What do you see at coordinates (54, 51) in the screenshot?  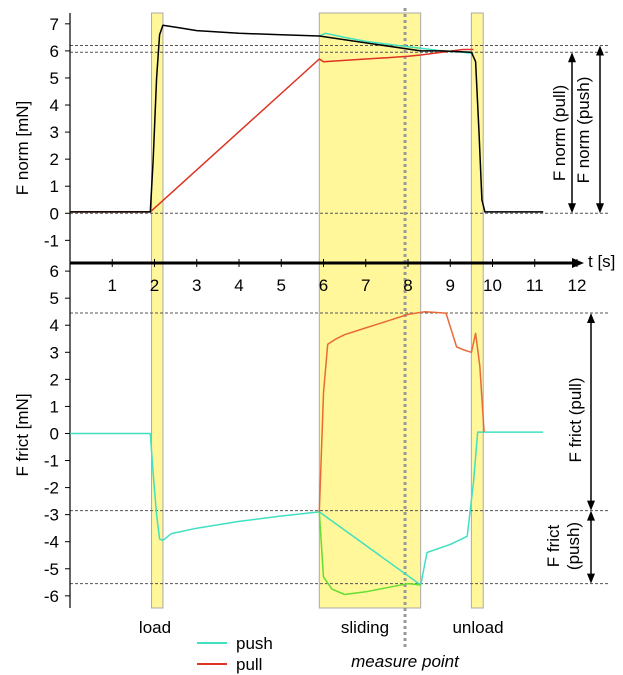 I see `y-tick-label-p0: 6` at bounding box center [54, 51].